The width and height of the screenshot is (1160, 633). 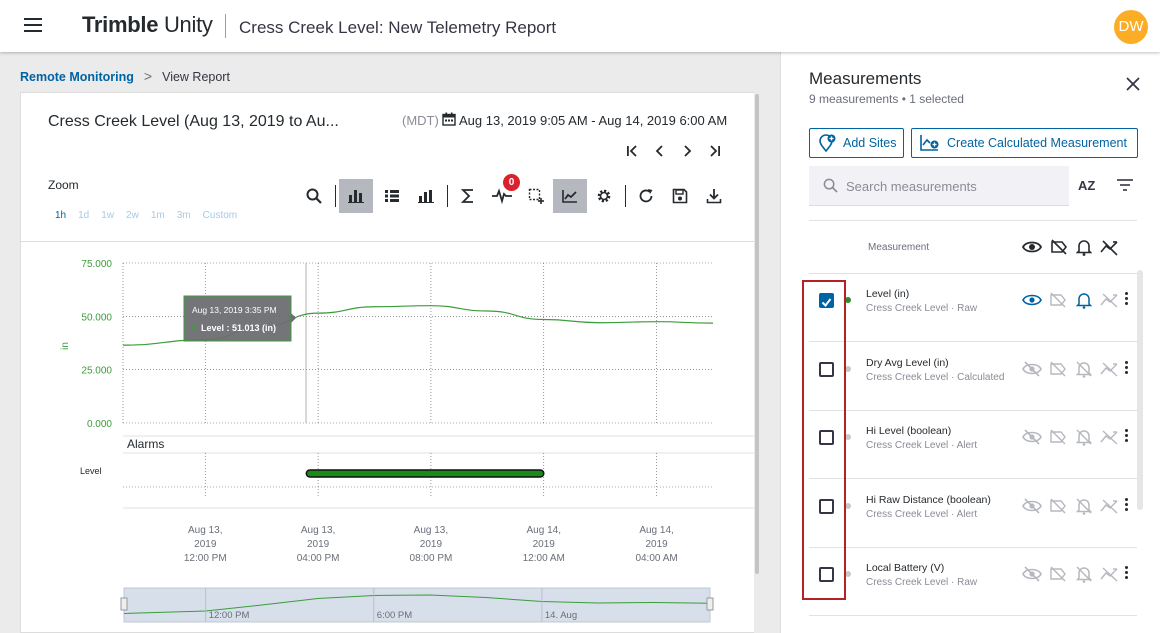 I want to click on zoom-1h: 1h, so click(x=61, y=215).